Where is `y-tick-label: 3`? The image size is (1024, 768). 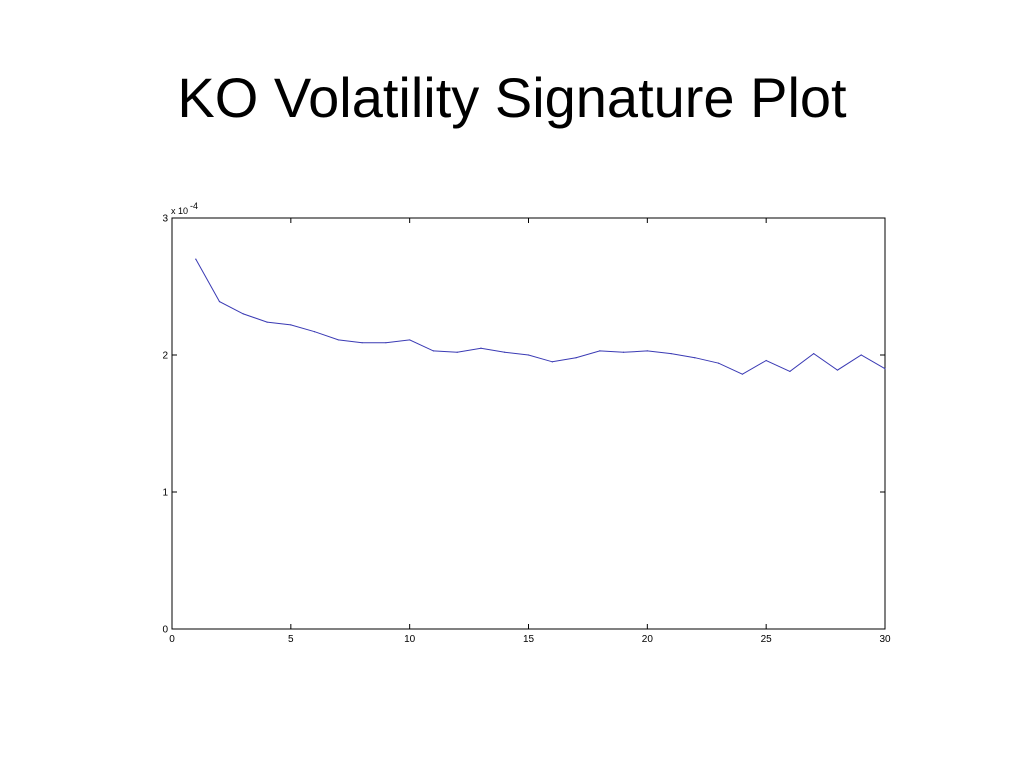
y-tick-label: 3 is located at coordinates (165, 219).